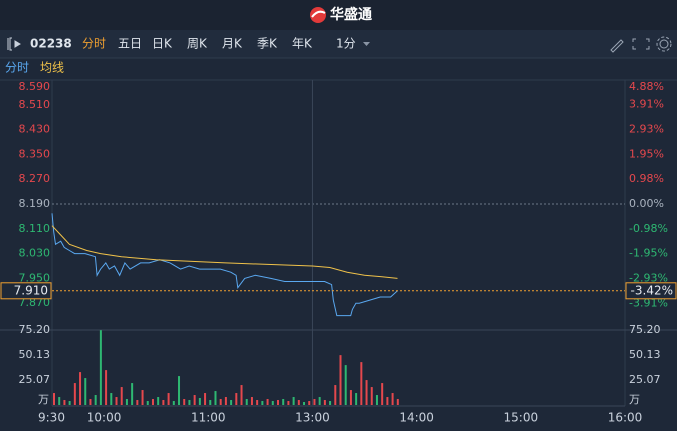  Describe the element at coordinates (302, 44) in the screenshot. I see `toolbar-tab: 年K` at that location.